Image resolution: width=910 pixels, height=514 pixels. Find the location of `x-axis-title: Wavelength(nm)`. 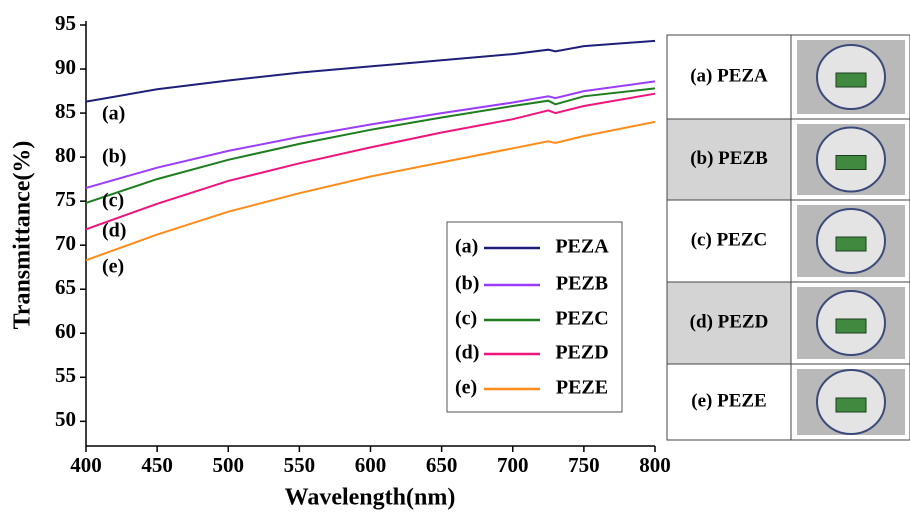

x-axis-title: Wavelength(nm) is located at coordinates (370, 498).